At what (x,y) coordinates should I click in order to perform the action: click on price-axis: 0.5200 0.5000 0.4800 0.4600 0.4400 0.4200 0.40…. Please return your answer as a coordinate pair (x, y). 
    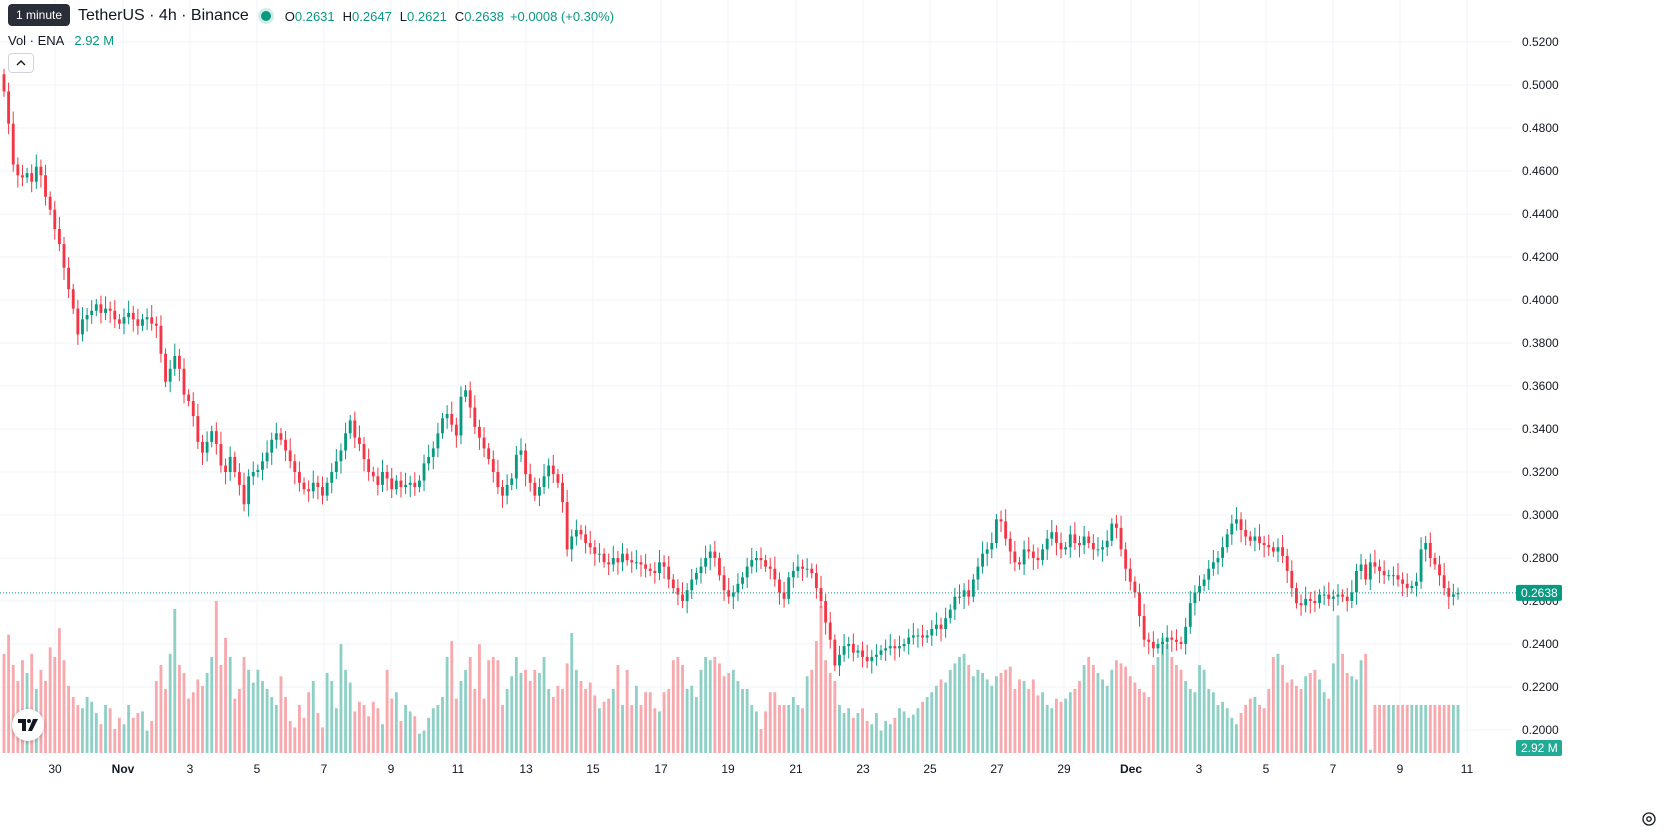
    Looking at the image, I should click on (1540, 386).